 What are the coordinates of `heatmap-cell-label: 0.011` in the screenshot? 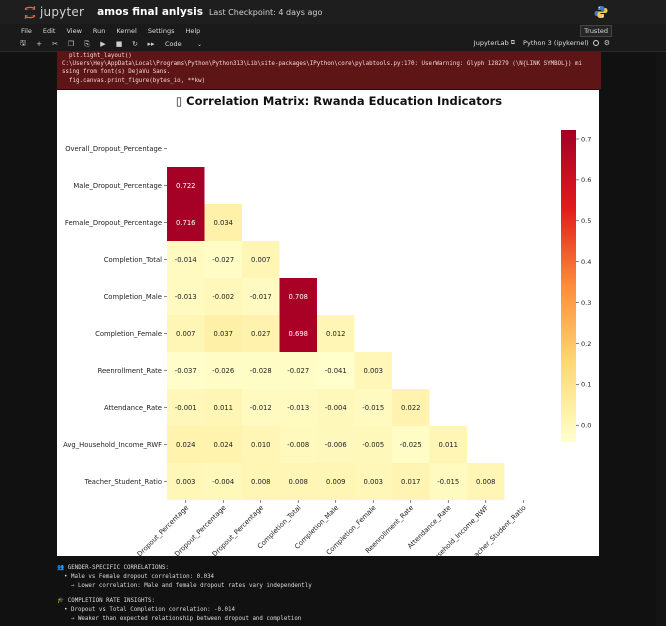 It's located at (223, 408).